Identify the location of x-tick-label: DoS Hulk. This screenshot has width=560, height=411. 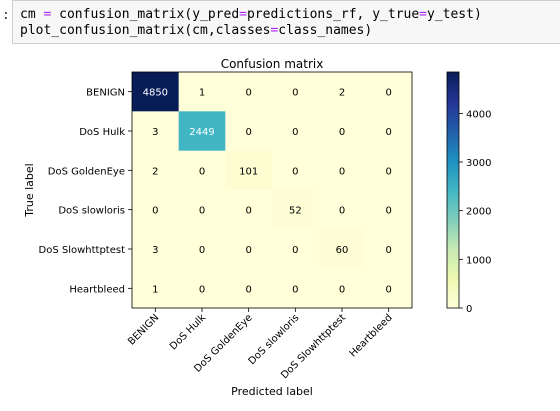
(188, 332).